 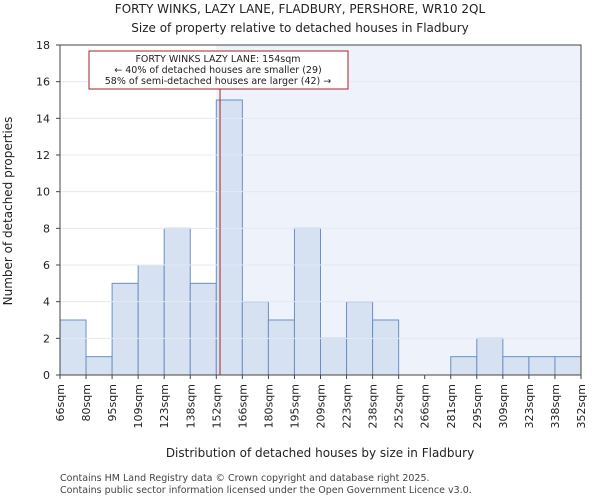 I want to click on x-tick-label: 209sqm, so click(x=321, y=406).